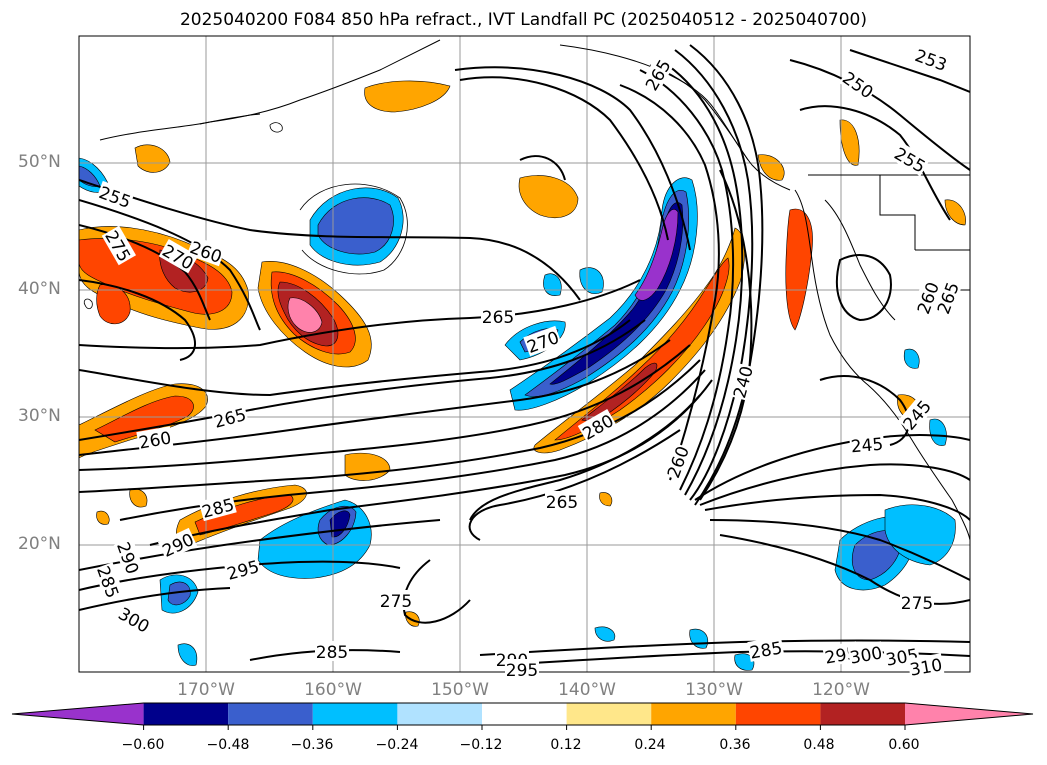 The width and height of the screenshot is (1047, 765). I want to click on lon-label: 170°W, so click(206, 690).